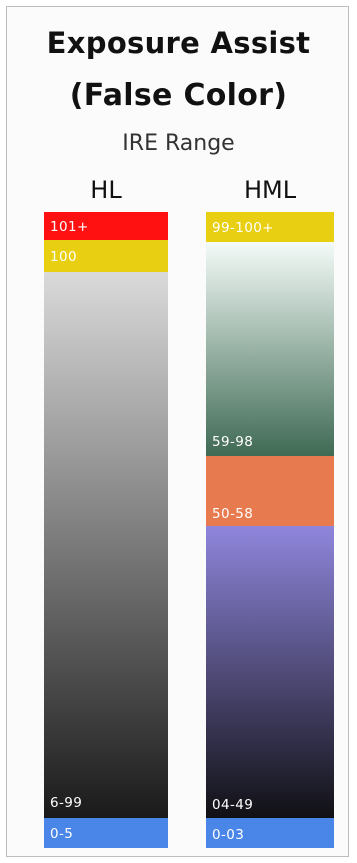 The image size is (357, 863). I want to click on hl-segment-label: 0-5, so click(62, 834).